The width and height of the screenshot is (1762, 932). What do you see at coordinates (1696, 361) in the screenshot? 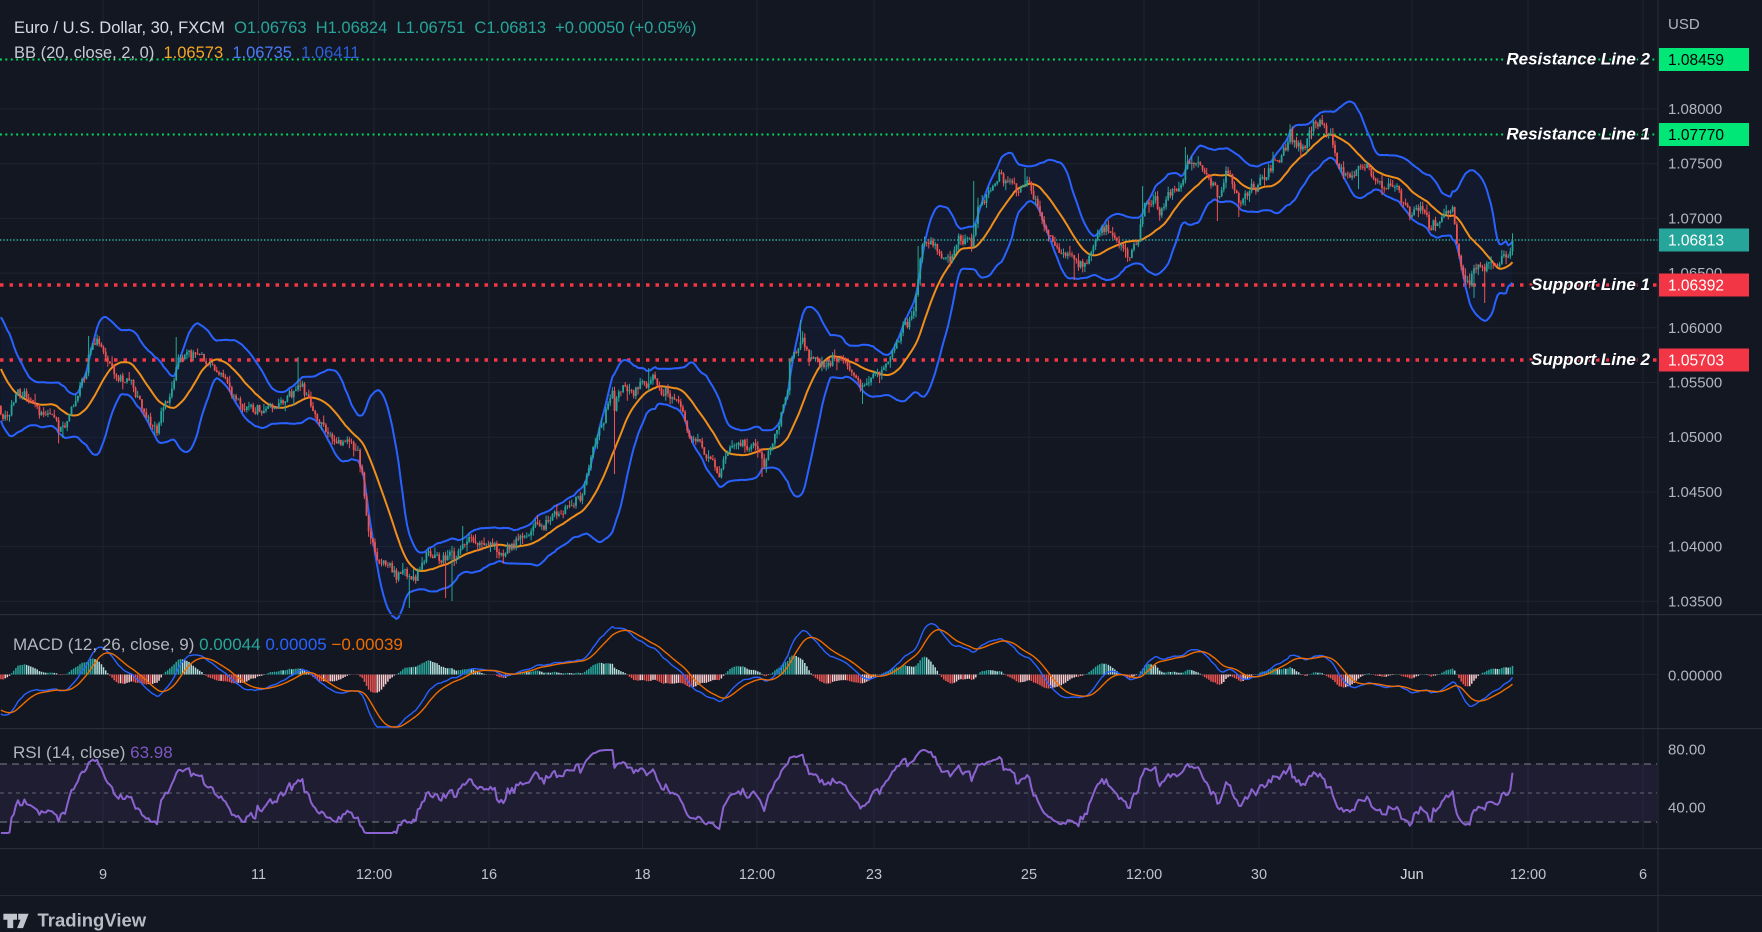
I see `svg-text: 1.05703` at bounding box center [1696, 361].